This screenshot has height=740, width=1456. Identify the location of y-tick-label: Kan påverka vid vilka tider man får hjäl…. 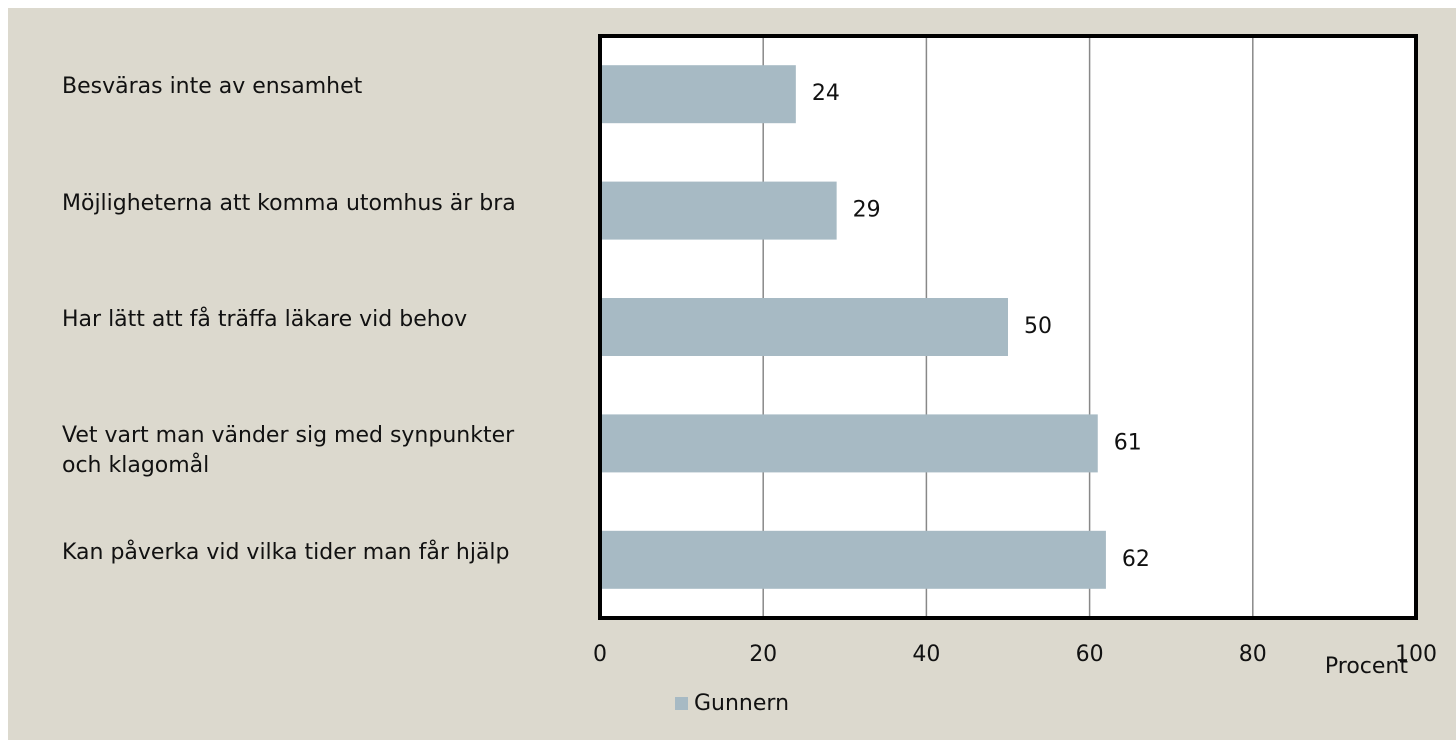
(286, 552).